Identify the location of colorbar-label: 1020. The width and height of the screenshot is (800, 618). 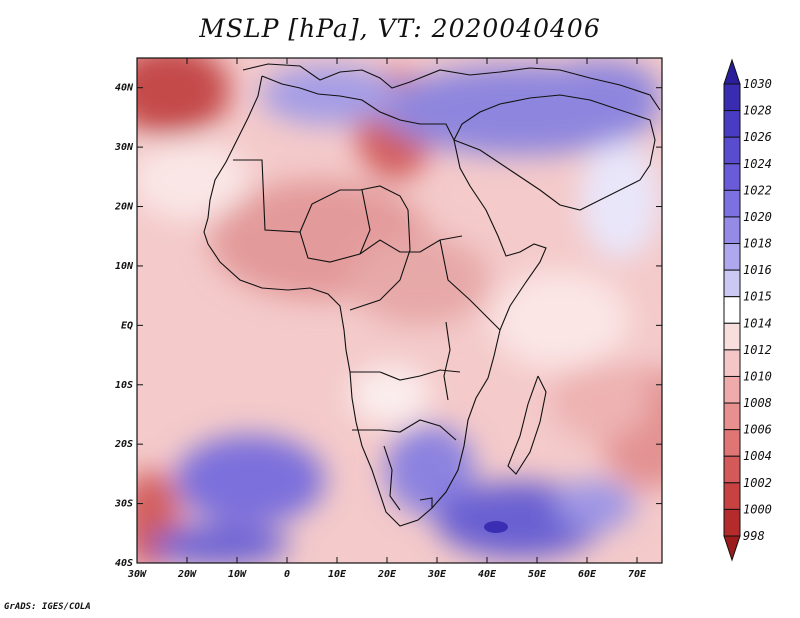
(757, 217).